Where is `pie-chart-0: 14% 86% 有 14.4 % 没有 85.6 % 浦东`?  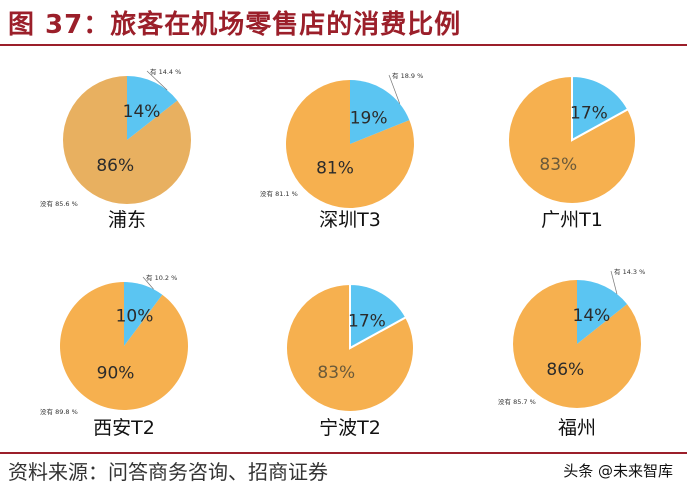 pie-chart-0: 14% 86% 有 14.4 % 没有 85.6 % 浦东 is located at coordinates (115, 149).